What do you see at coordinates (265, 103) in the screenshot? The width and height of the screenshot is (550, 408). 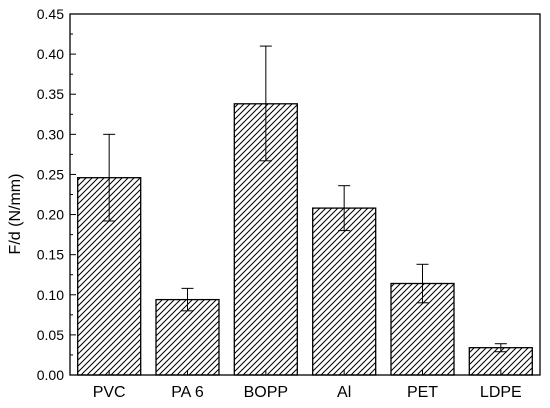 I see `error-bar-bopp` at bounding box center [265, 103].